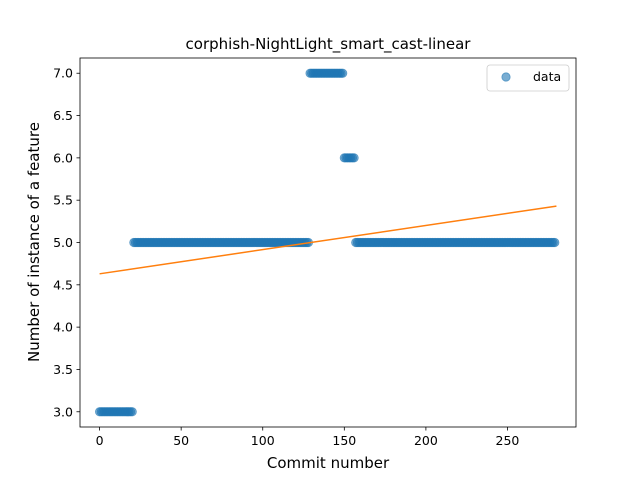  Describe the element at coordinates (508, 440) in the screenshot. I see `x-tick-label: 250` at that location.